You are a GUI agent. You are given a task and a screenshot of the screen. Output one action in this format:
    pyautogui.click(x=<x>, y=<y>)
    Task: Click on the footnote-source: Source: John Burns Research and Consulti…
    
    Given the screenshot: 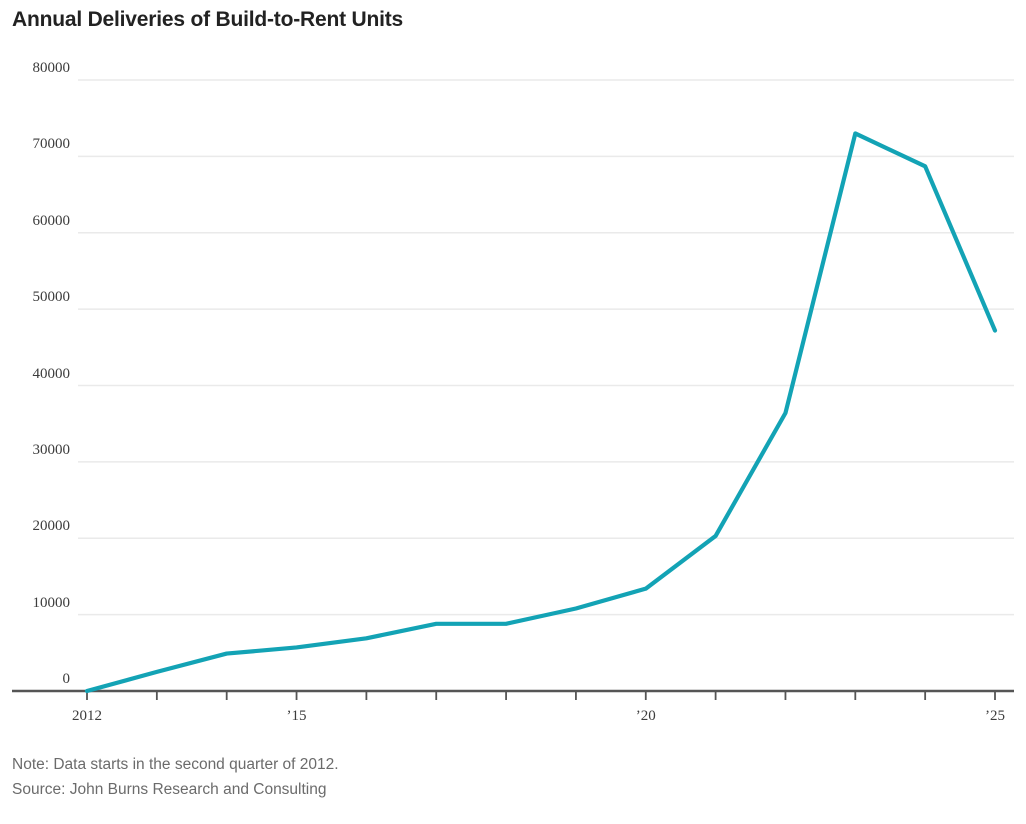 What is the action you would take?
    pyautogui.click(x=169, y=789)
    